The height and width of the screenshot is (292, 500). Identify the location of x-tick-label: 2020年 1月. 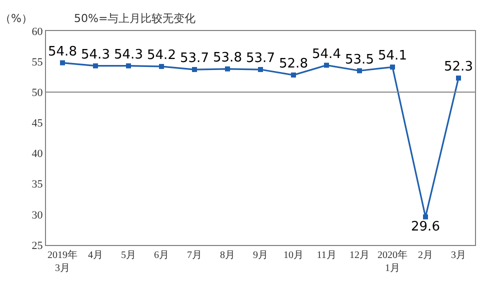
(393, 261).